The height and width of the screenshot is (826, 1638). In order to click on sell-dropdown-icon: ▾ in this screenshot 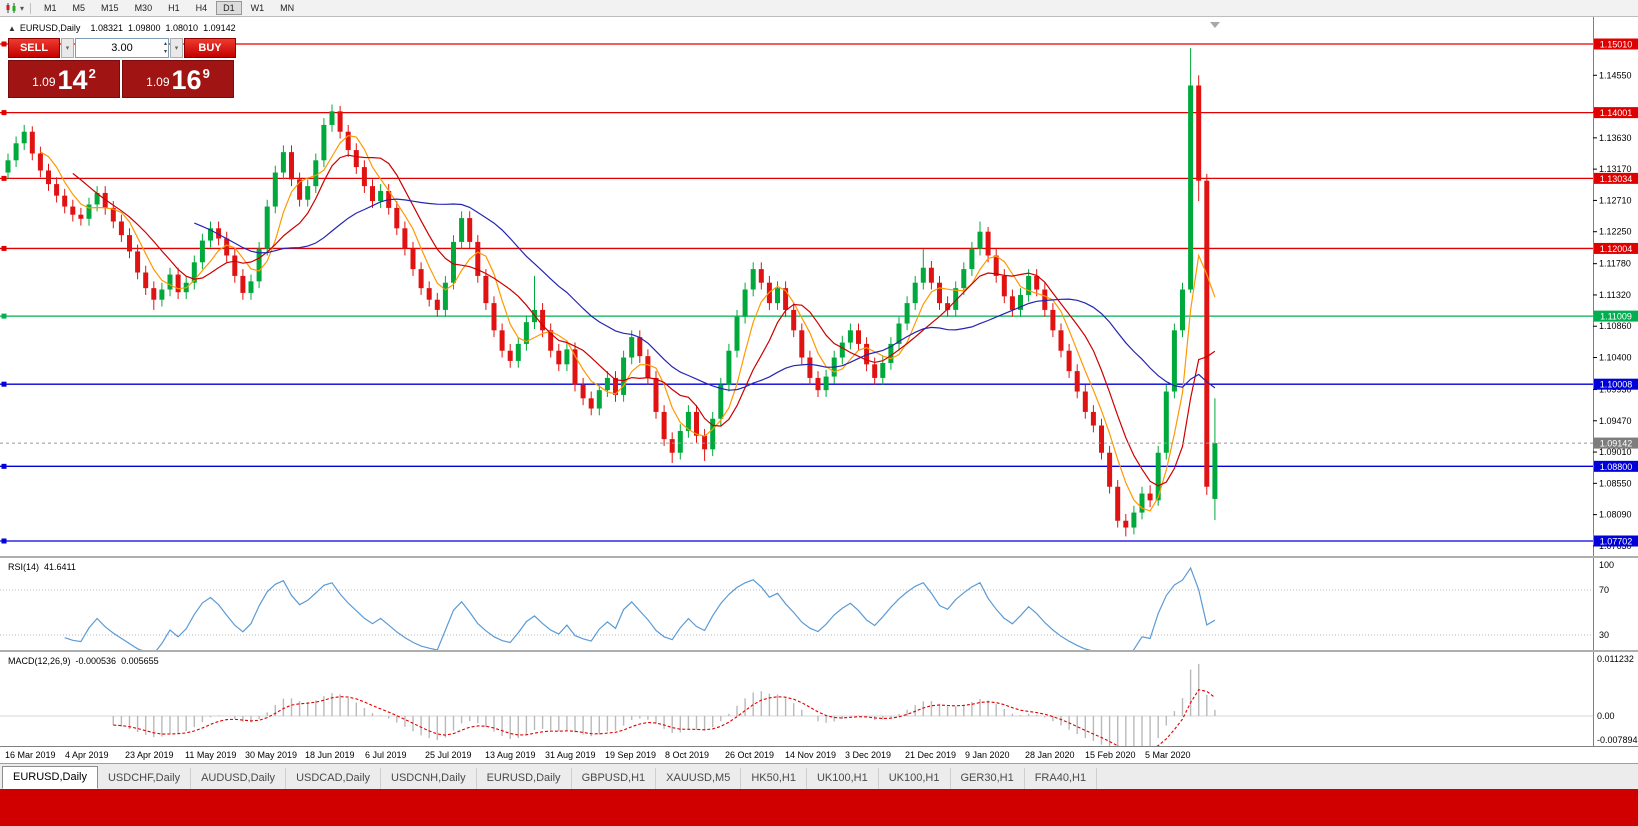, I will do `click(67, 48)`.